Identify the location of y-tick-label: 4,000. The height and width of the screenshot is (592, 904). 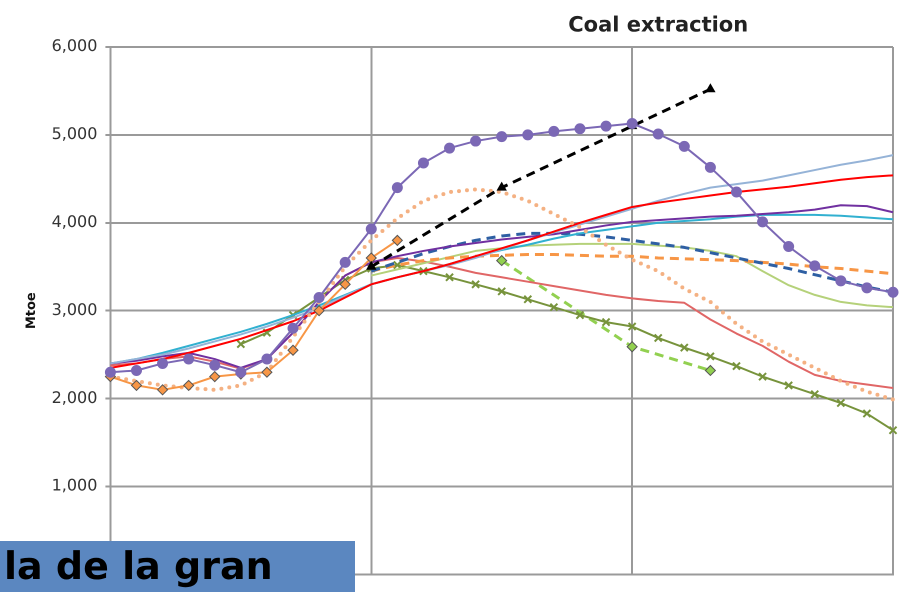
(75, 221).